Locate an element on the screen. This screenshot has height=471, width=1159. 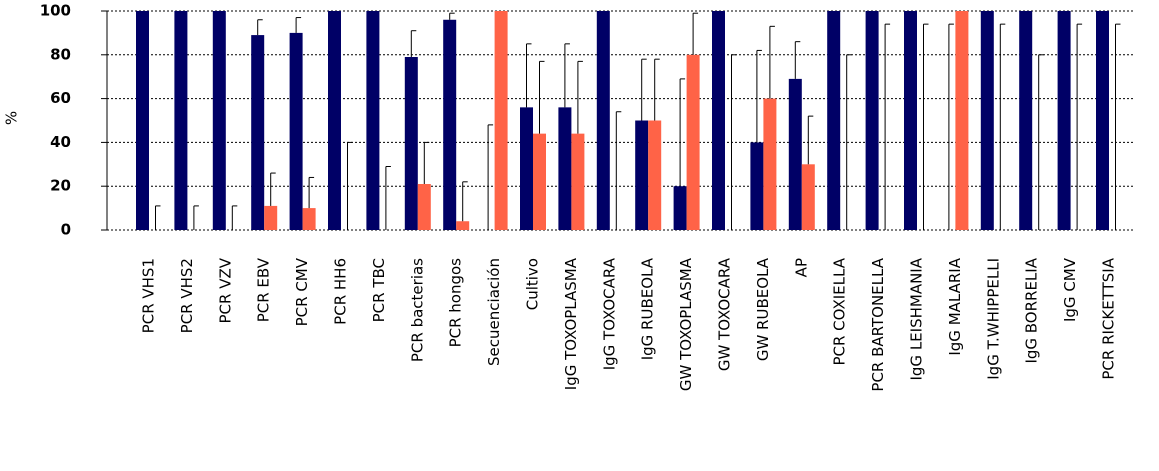
y-tick-label: 100 is located at coordinates (55, 11).